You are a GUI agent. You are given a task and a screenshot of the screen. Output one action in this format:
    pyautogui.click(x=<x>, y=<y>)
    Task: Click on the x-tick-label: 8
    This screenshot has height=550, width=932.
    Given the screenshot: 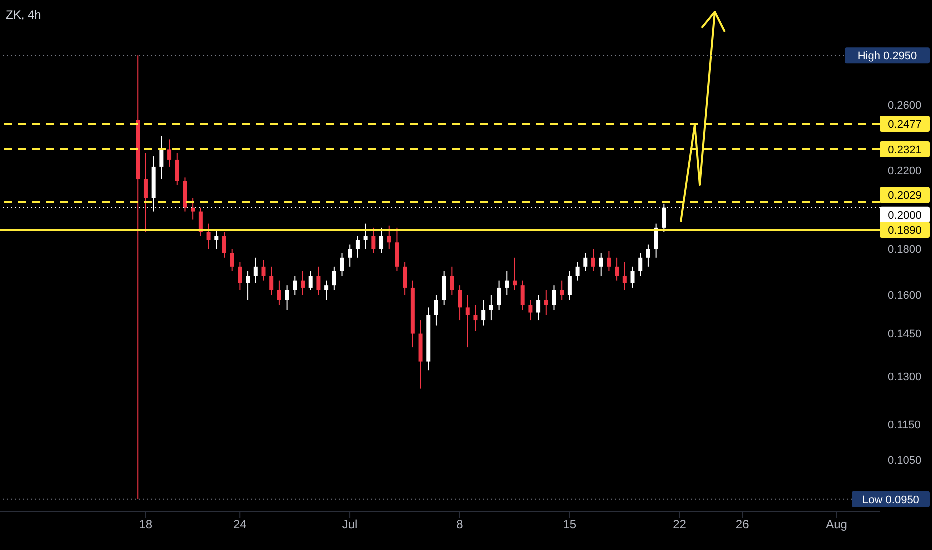 What is the action you would take?
    pyautogui.click(x=460, y=525)
    